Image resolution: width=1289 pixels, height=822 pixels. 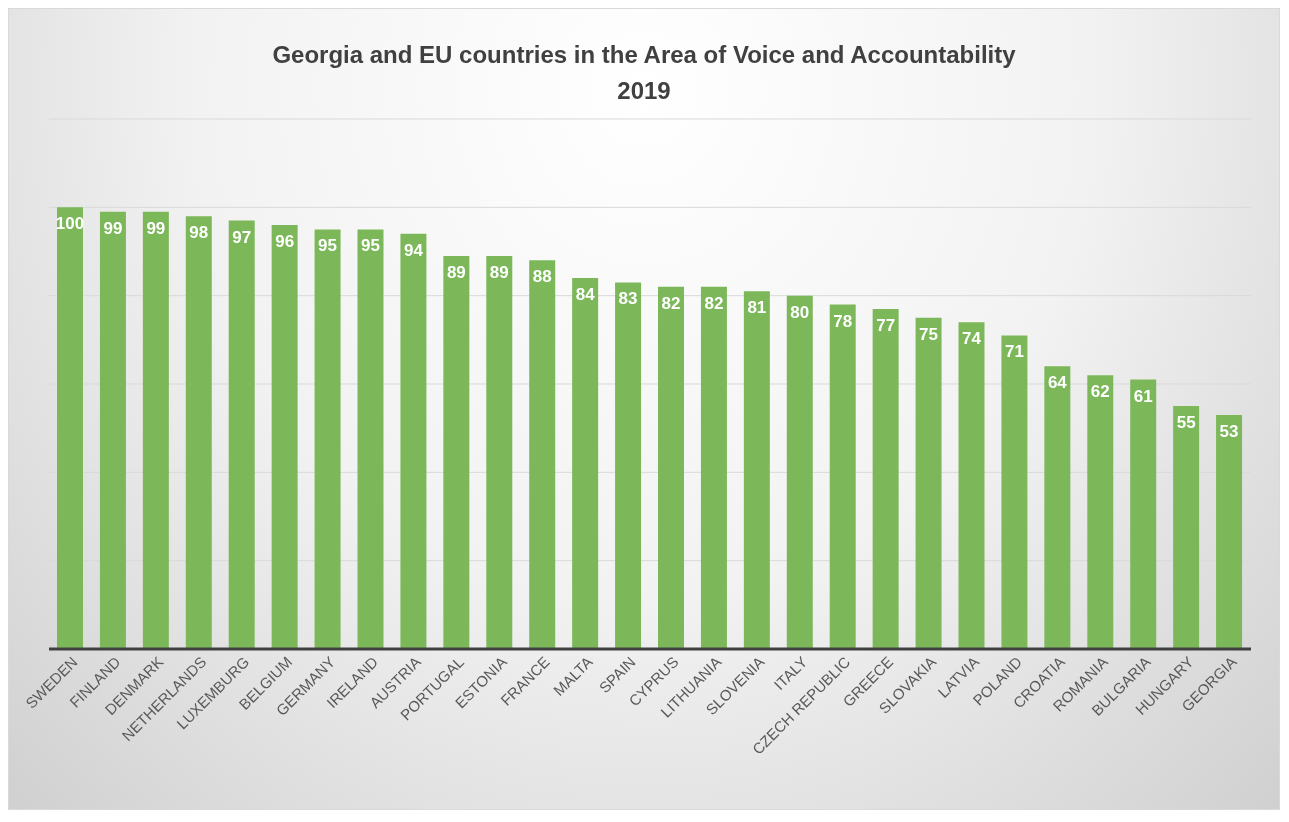 I want to click on data-label: 84, so click(x=585, y=295).